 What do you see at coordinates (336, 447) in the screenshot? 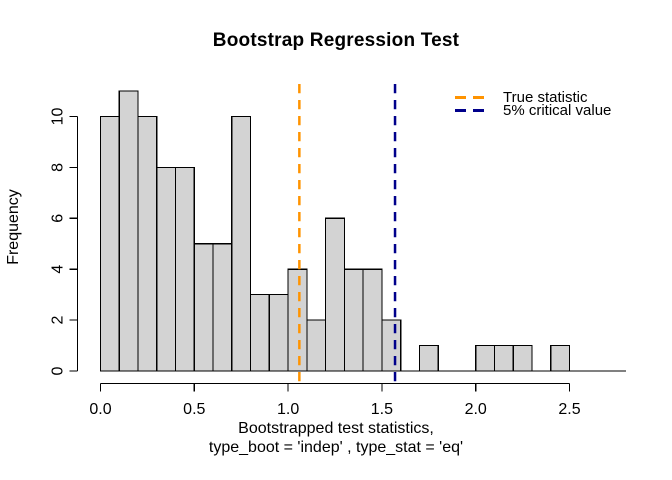
I see `x-axis-label-line2: type_boot = 'indep' , type_stat = 'eq'` at bounding box center [336, 447].